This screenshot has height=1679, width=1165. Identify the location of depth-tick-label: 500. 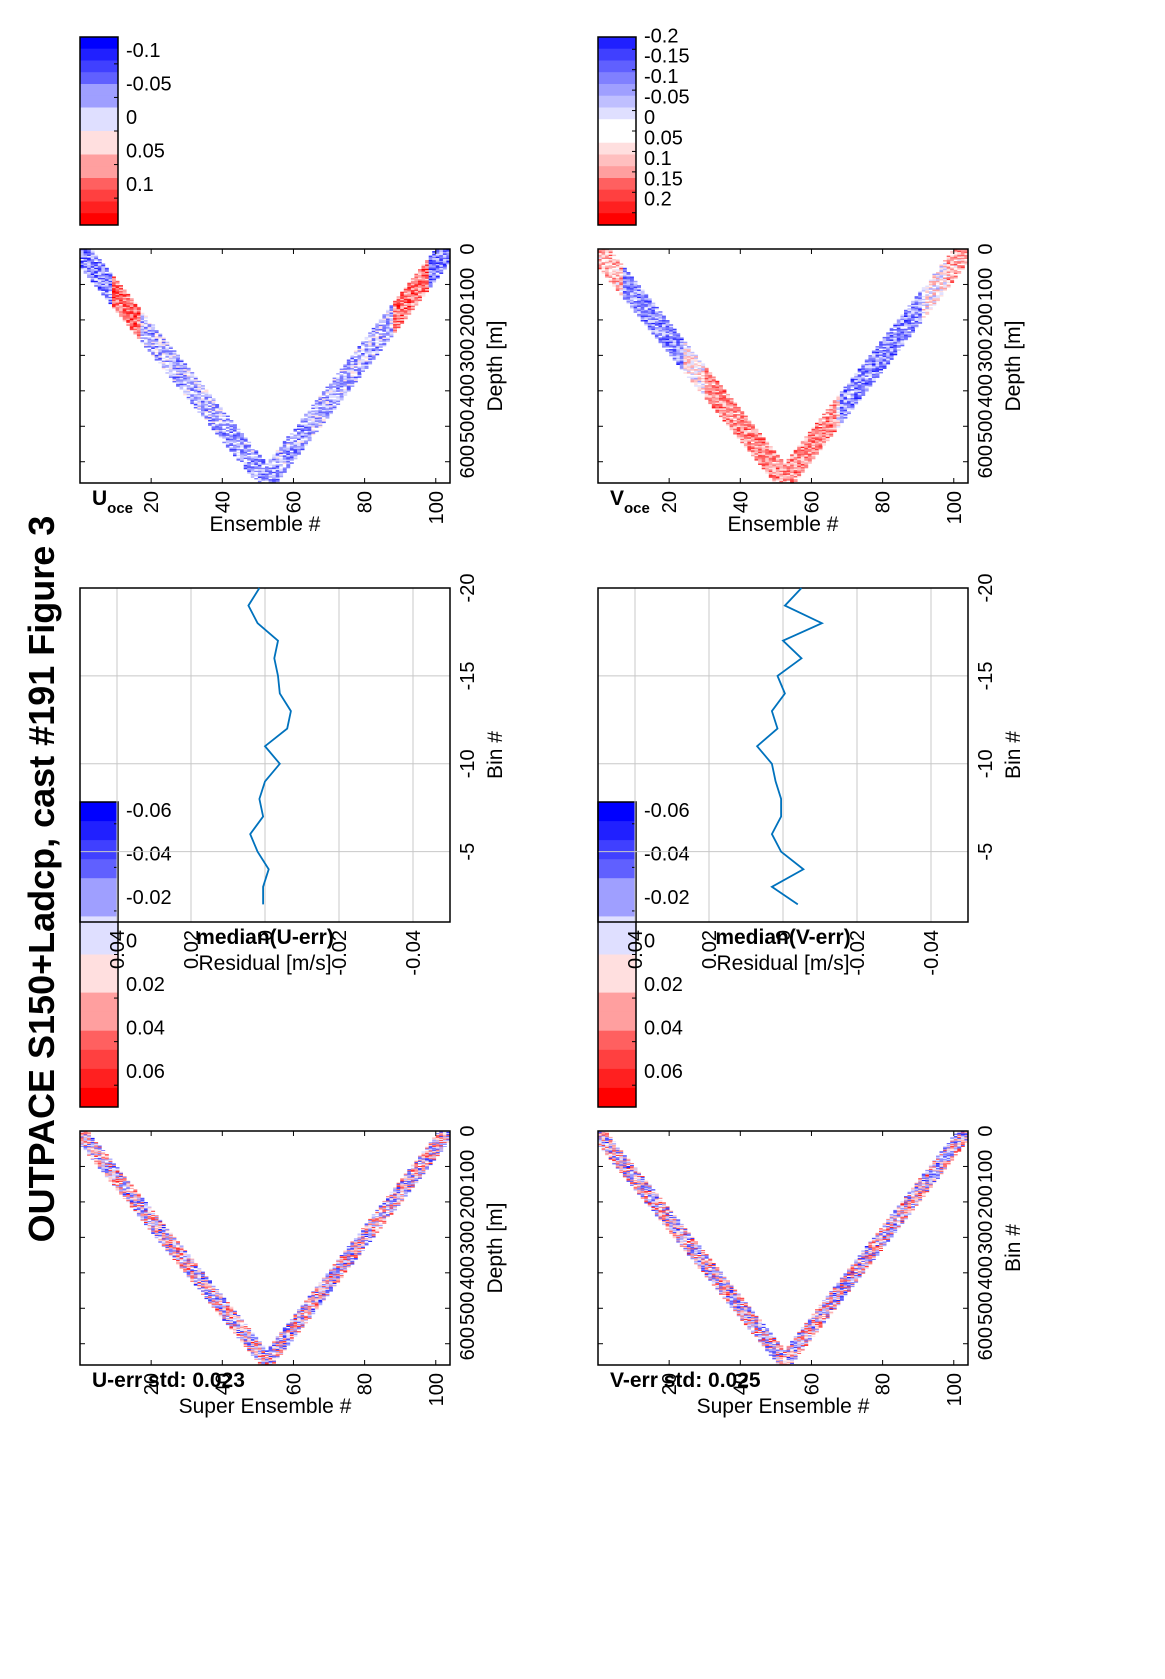
(468, 426).